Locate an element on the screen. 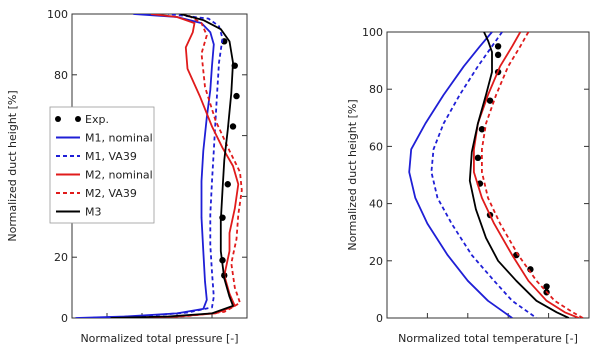  x-axis-label: Normalized total temperature [-] is located at coordinates (488, 338).